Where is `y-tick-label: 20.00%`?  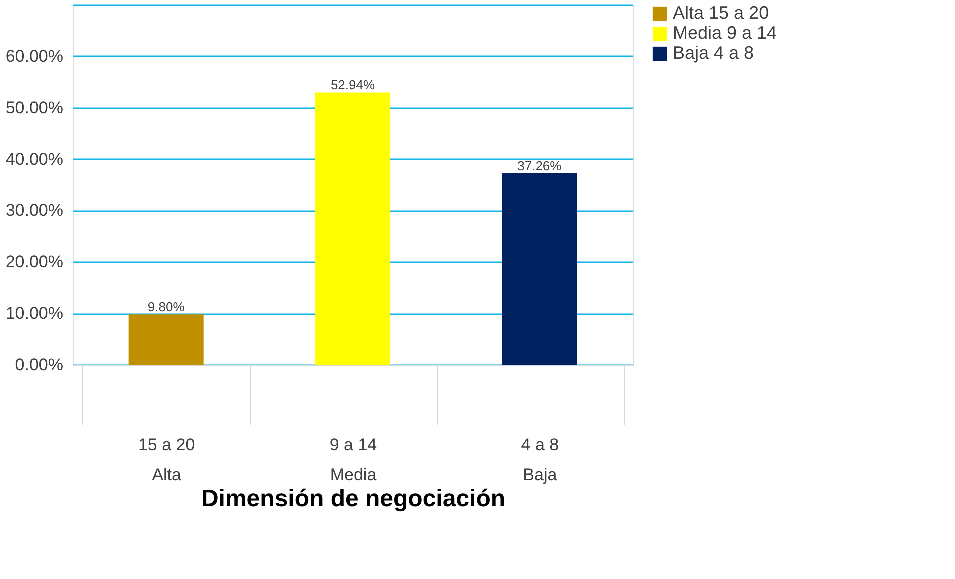
y-tick-label: 20.00% is located at coordinates (35, 262).